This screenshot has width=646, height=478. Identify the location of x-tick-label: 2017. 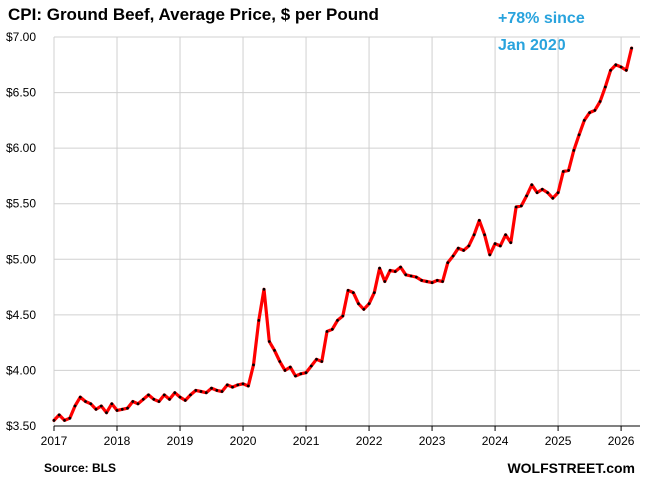
(54, 441).